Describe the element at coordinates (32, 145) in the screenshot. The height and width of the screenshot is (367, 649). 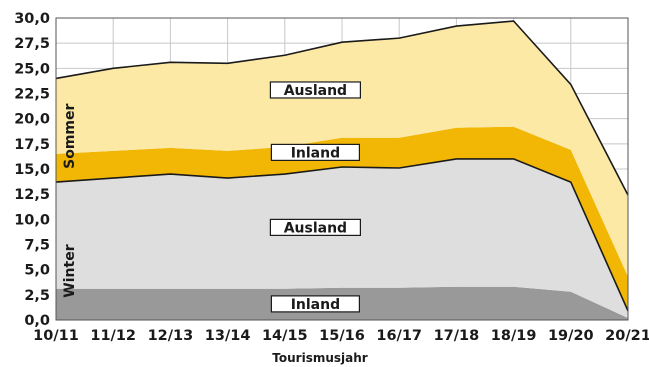
I see `y-tick-label: 17,5` at that location.